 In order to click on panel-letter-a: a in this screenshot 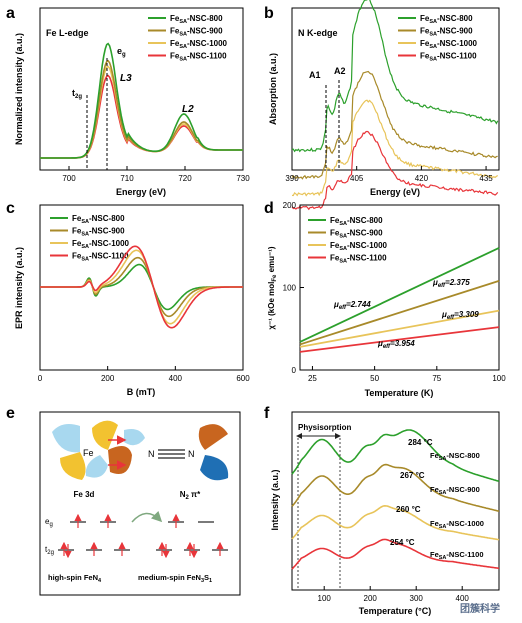, I will do `click(10, 13)`.